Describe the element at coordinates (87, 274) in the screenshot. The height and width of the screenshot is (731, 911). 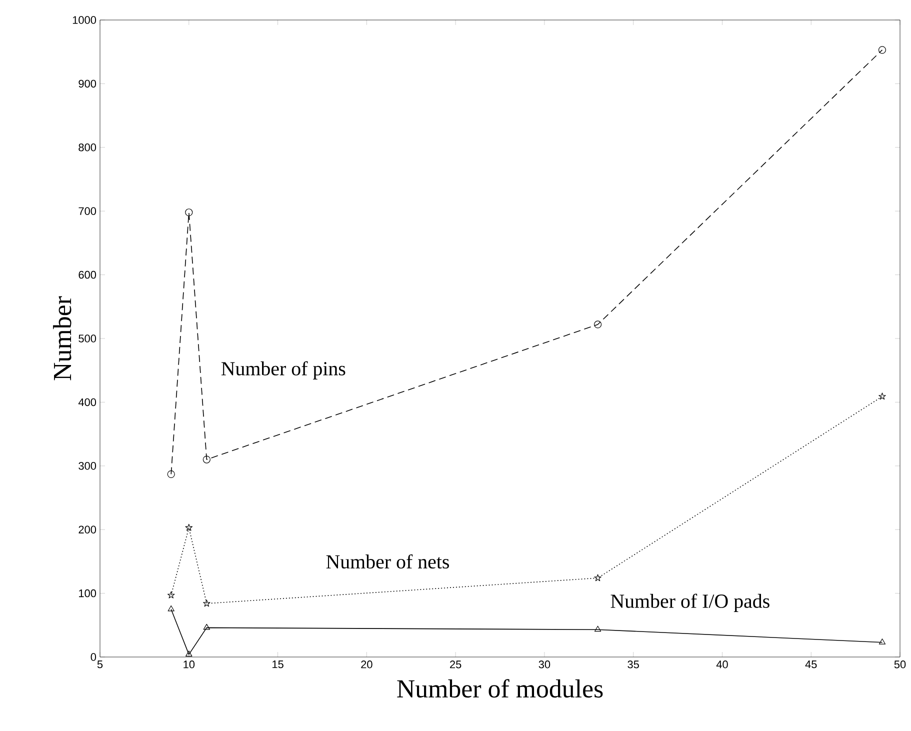
I see `y-tick-label: 600` at that location.